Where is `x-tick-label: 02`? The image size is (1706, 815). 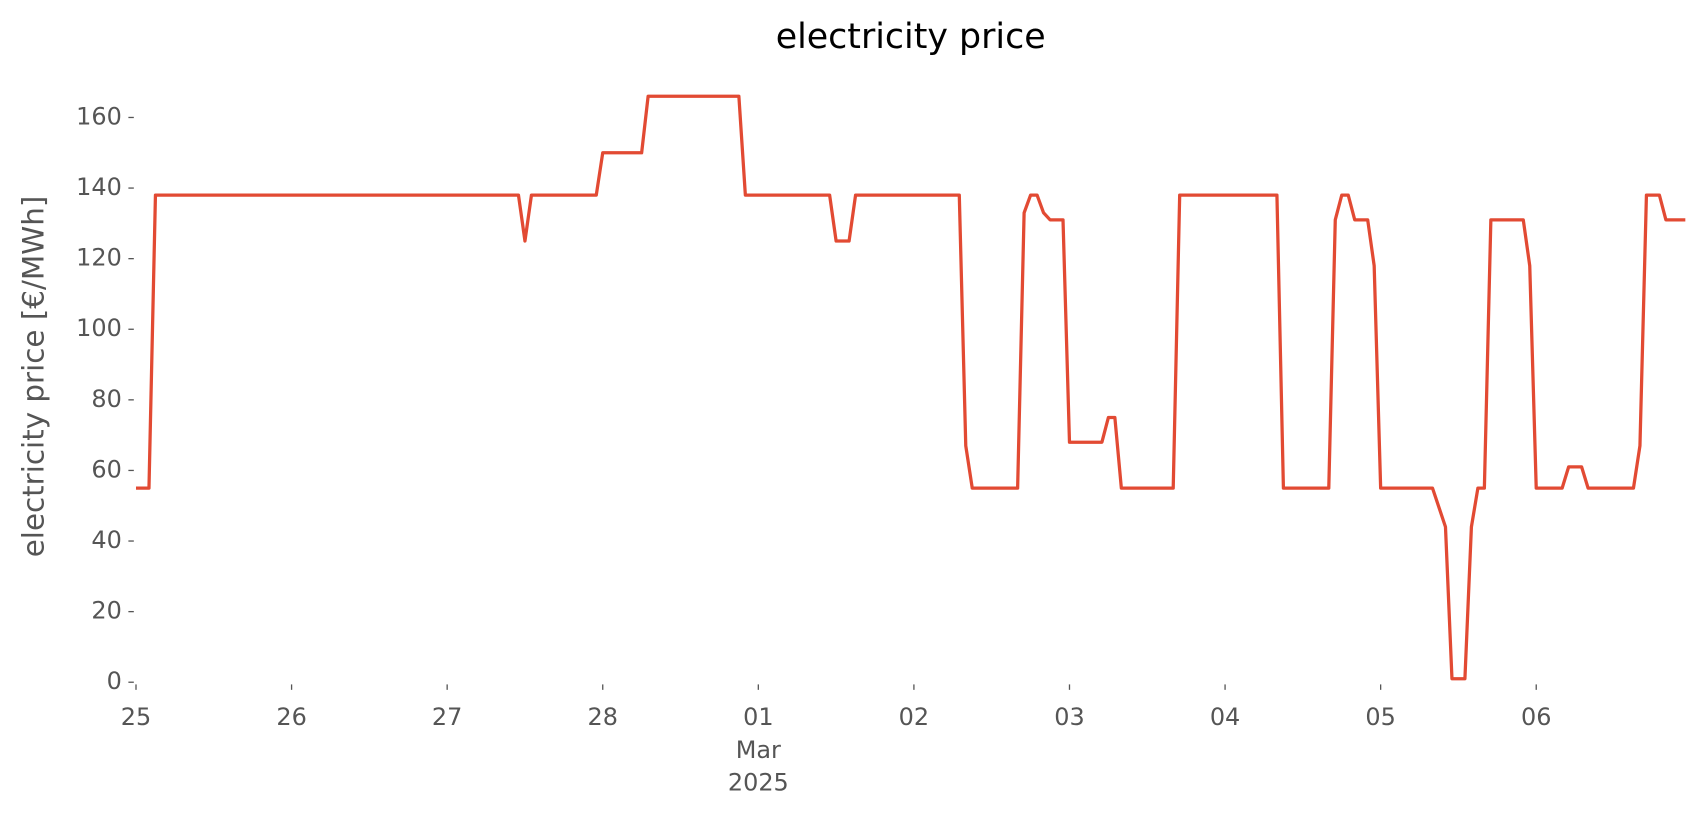 x-tick-label: 02 is located at coordinates (914, 717).